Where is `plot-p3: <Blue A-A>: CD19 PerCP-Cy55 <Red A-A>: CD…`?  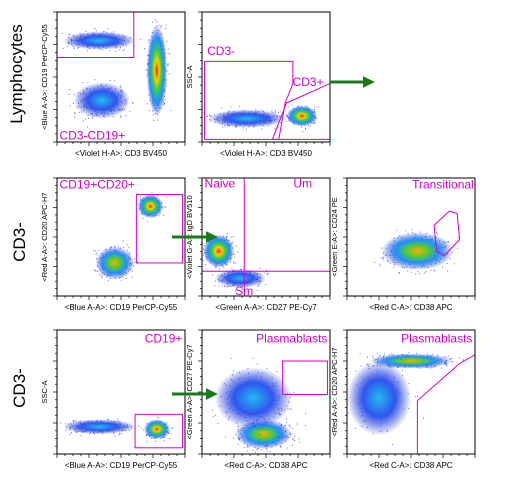 plot-p3: <Blue A-A>: CD19 PerCP-Cy55 <Red A-A>: CD… is located at coordinates (113, 244).